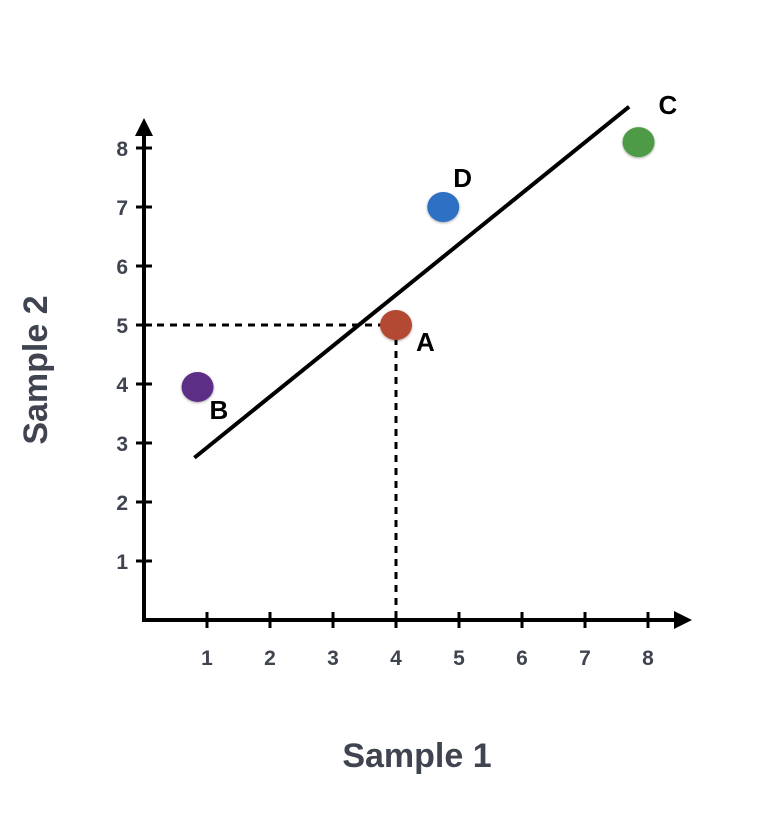 This screenshot has width=768, height=822. What do you see at coordinates (668, 105) in the screenshot?
I see `point-label-c: C` at bounding box center [668, 105].